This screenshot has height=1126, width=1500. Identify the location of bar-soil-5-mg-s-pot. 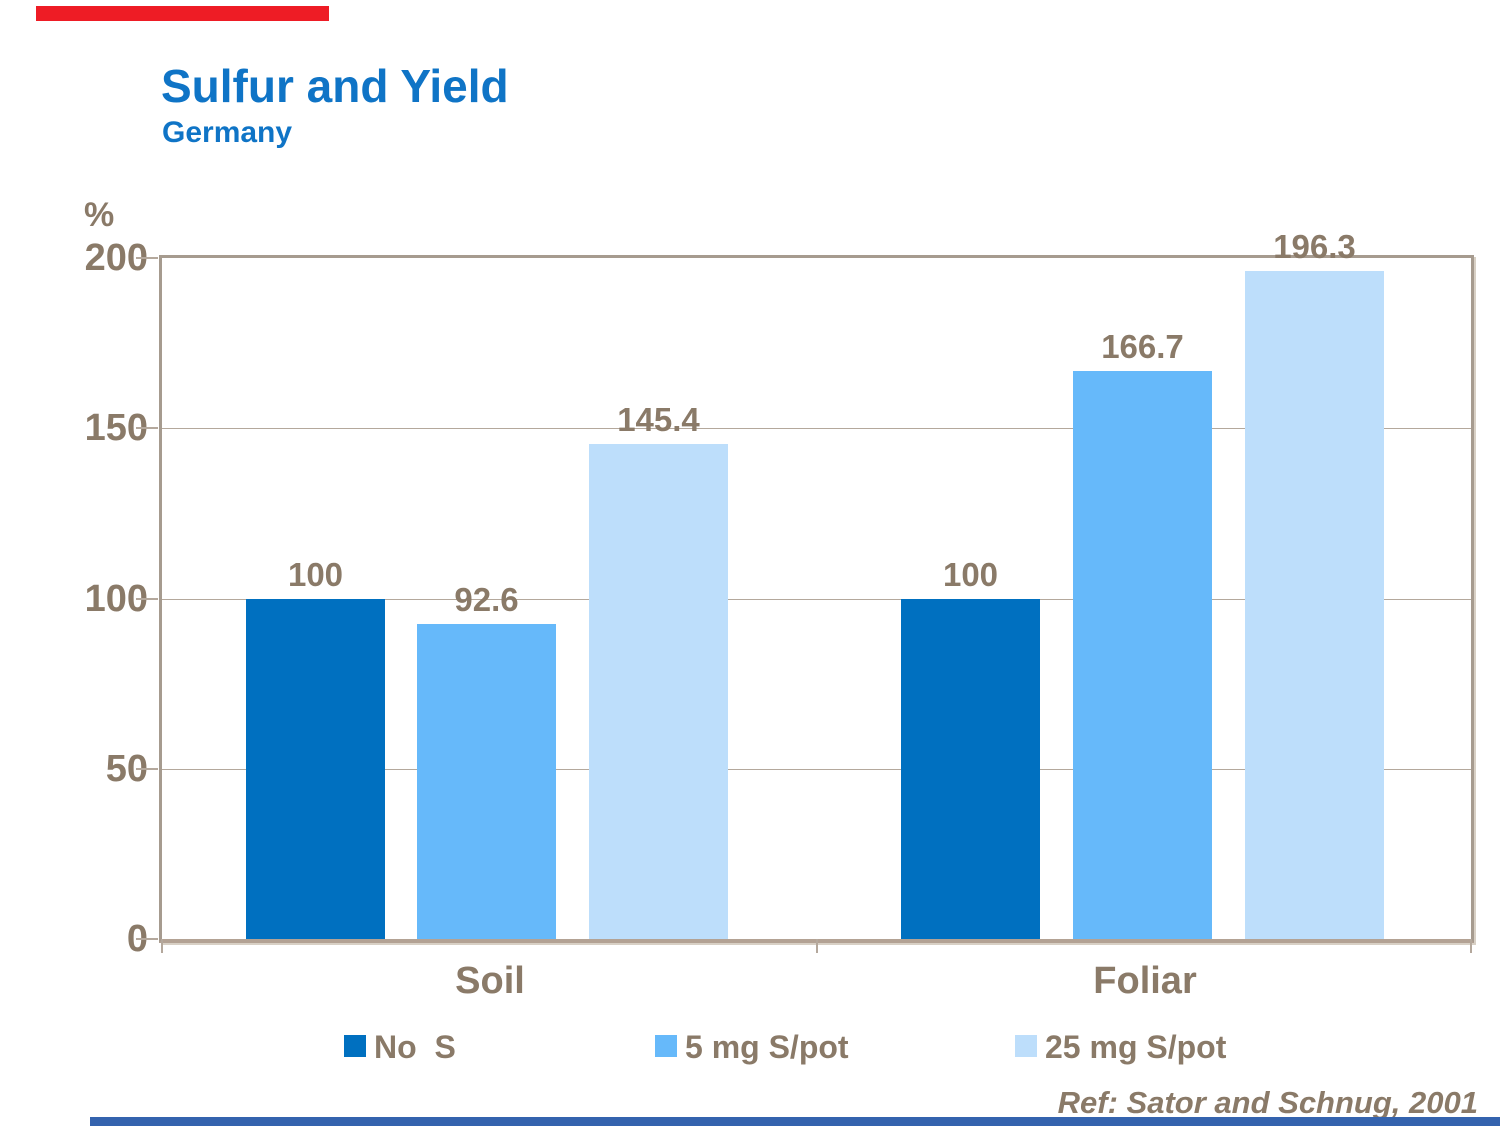
(486, 781).